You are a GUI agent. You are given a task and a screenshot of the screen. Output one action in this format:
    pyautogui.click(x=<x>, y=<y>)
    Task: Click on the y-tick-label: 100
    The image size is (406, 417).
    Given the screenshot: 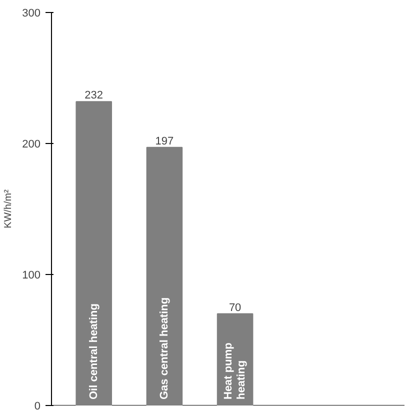 What is the action you would take?
    pyautogui.click(x=31, y=276)
    